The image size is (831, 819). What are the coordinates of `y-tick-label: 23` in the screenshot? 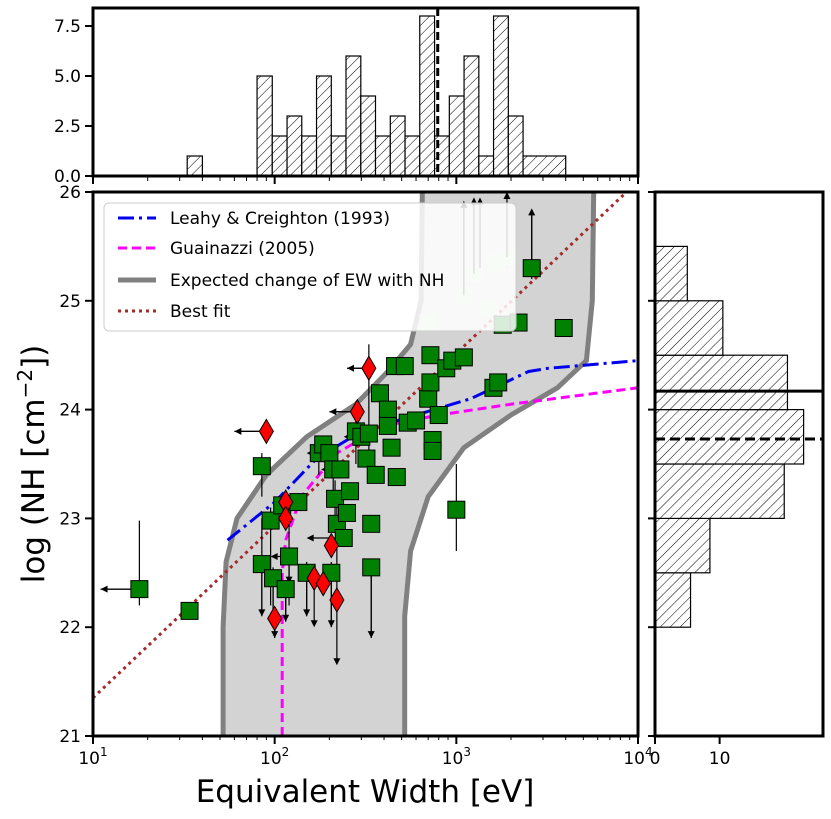 It's located at (70, 519).